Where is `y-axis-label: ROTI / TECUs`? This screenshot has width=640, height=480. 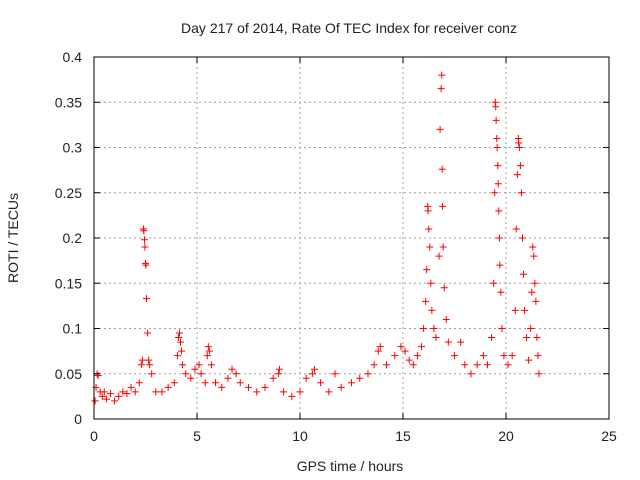 y-axis-label: ROTI / TECUs is located at coordinates (13, 238).